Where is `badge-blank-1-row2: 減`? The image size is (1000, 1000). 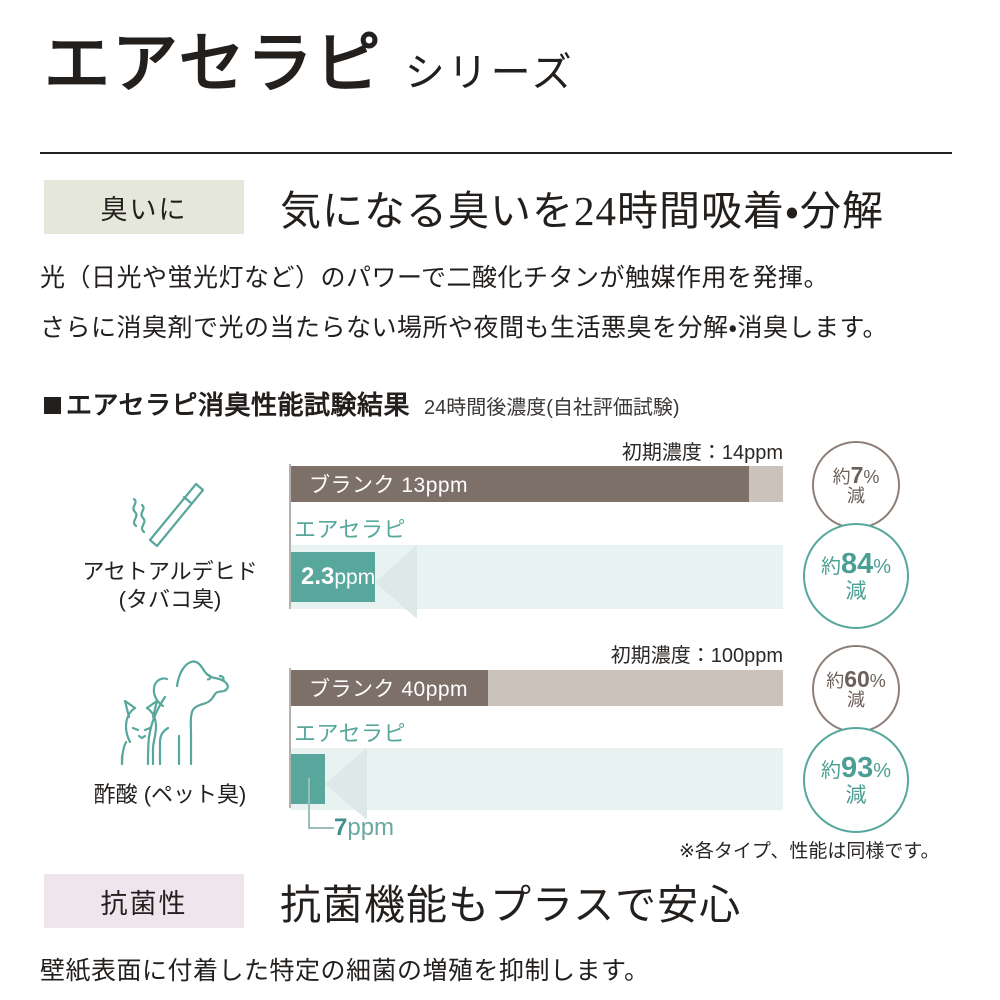 badge-blank-1-row2: 減 is located at coordinates (856, 496).